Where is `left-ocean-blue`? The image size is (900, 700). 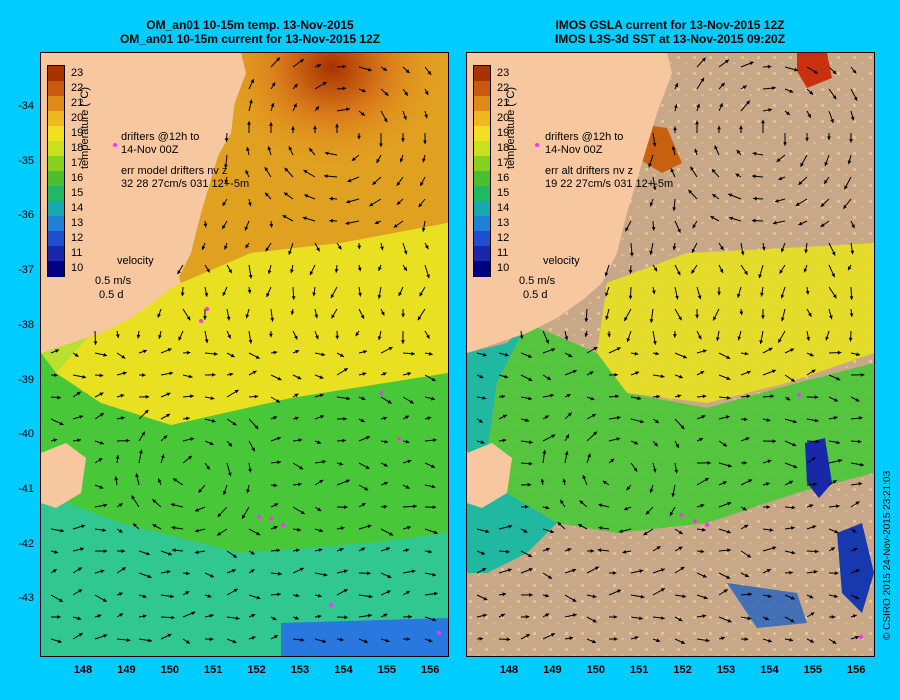 left-ocean-blue is located at coordinates (364, 637).